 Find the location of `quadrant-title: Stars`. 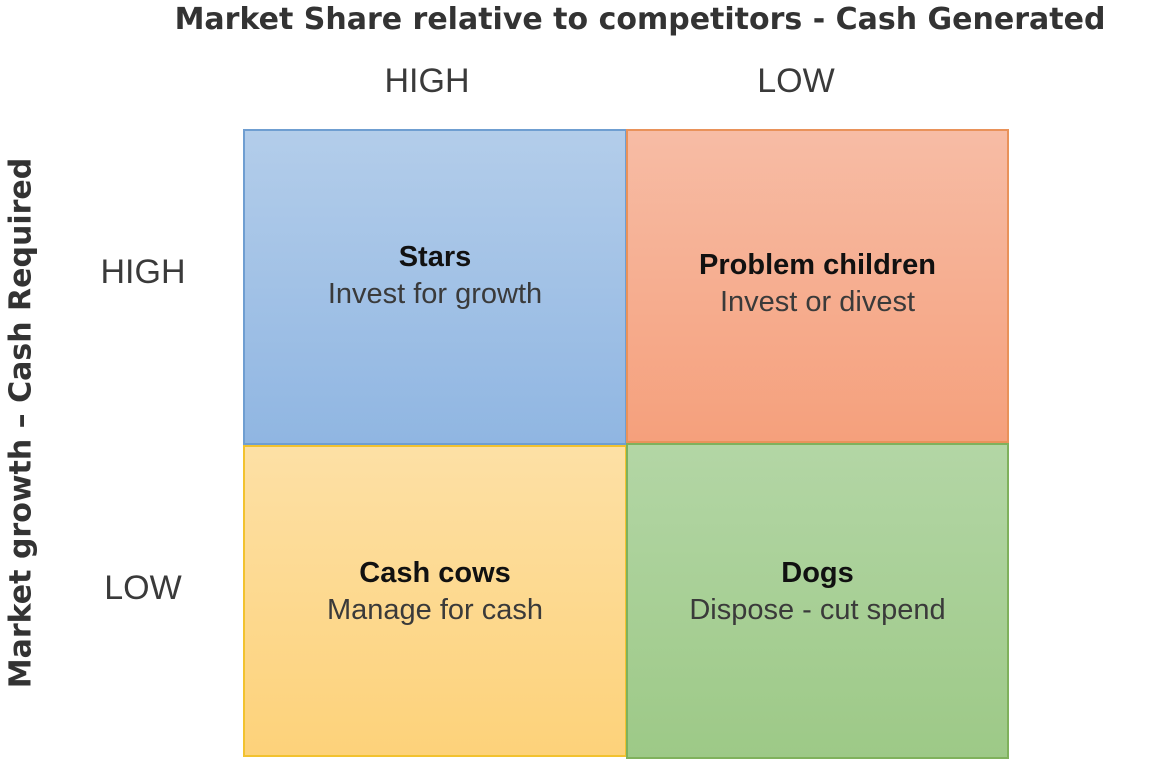

quadrant-title: Stars is located at coordinates (435, 257).